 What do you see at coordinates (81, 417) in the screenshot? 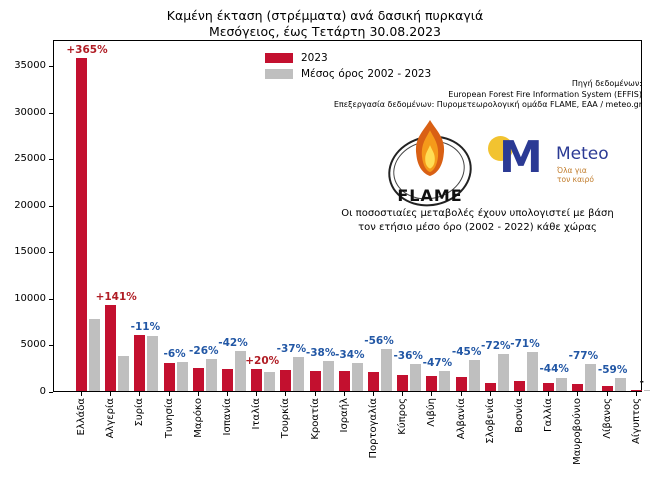
I see `x-tick-label-0: Ελλάδα` at bounding box center [81, 417].